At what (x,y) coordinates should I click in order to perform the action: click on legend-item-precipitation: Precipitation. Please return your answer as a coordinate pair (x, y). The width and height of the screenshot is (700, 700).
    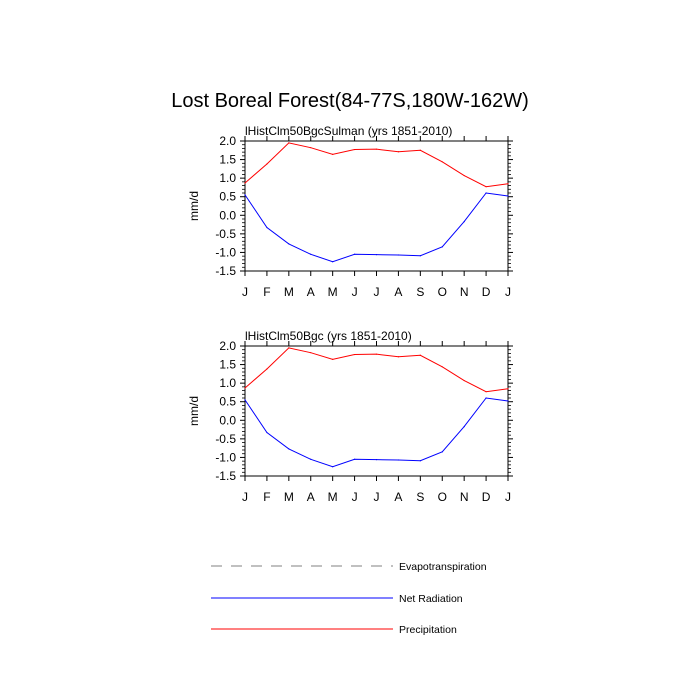
    Looking at the image, I should click on (334, 630).